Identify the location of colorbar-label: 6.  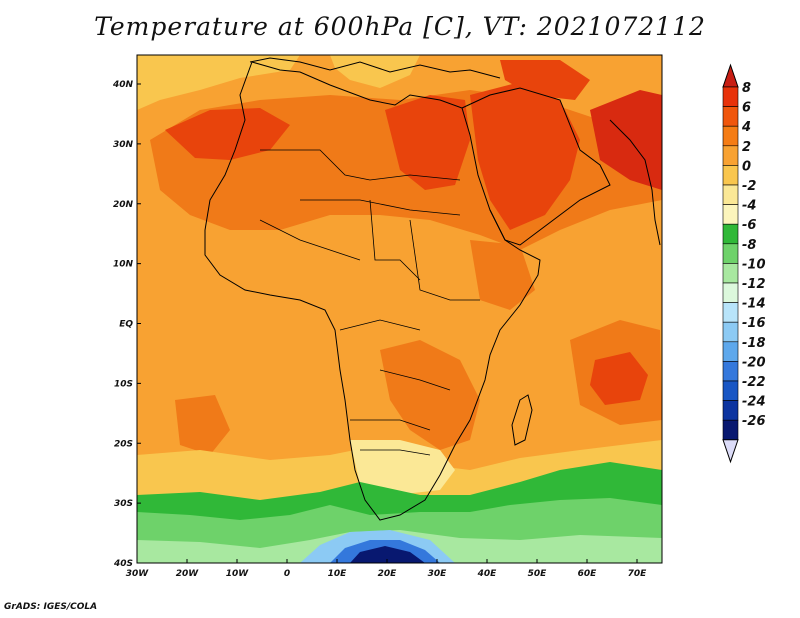
(746, 108).